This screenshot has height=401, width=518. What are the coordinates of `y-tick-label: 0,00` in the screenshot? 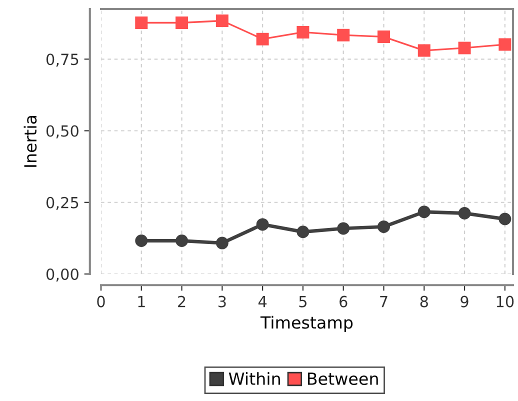 It's located at (62, 275).